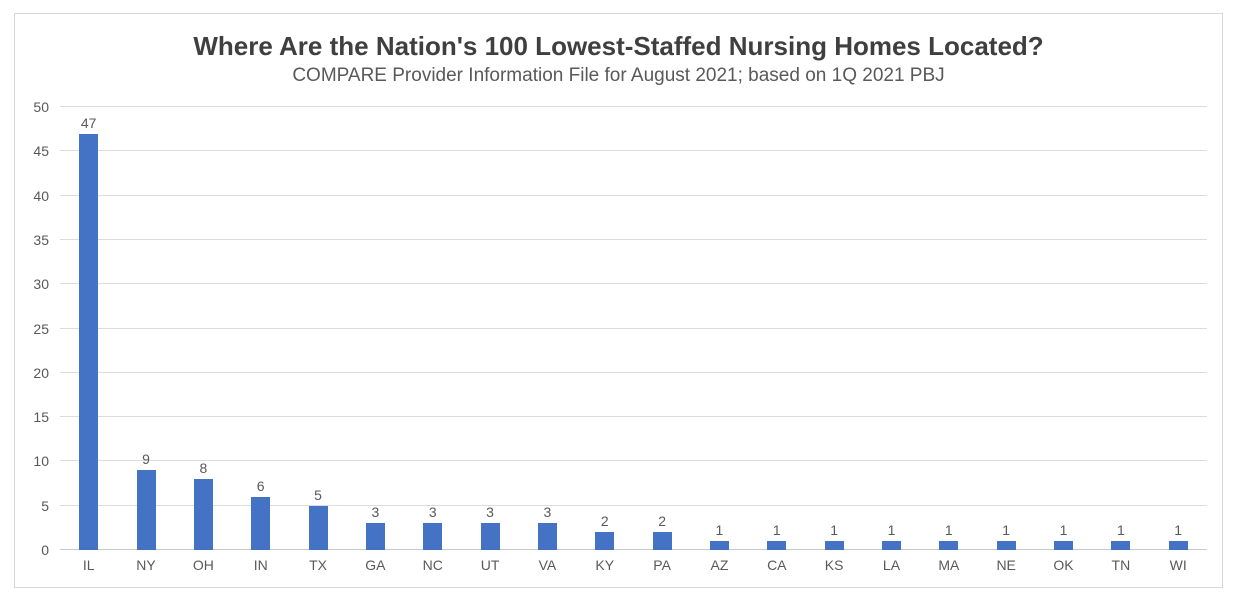 The image size is (1248, 600). Describe the element at coordinates (45, 505) in the screenshot. I see `y-tick-label: 5` at that location.